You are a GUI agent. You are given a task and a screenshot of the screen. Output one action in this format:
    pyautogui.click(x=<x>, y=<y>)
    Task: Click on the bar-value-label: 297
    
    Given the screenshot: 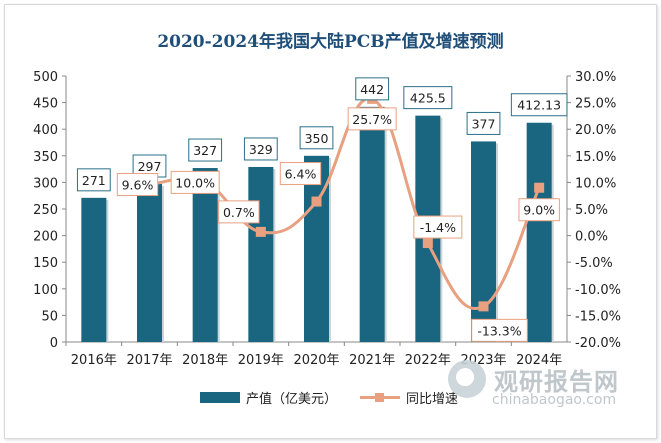 What is the action you would take?
    pyautogui.click(x=150, y=166)
    